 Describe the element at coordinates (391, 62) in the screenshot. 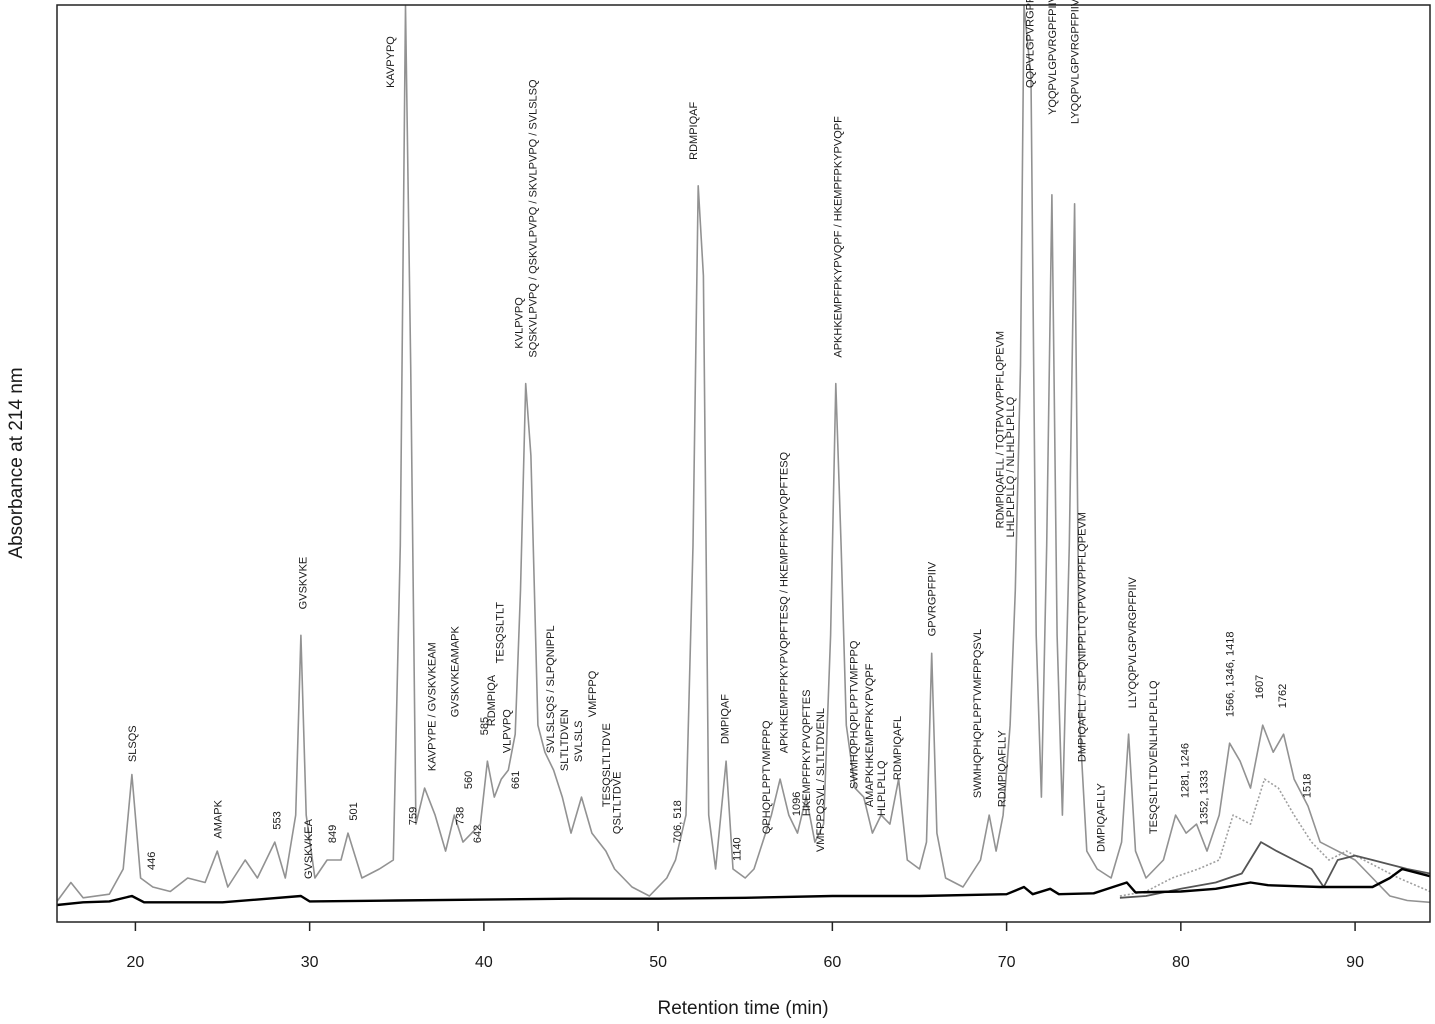

I see `peak-label: KAVPYPQ` at that location.